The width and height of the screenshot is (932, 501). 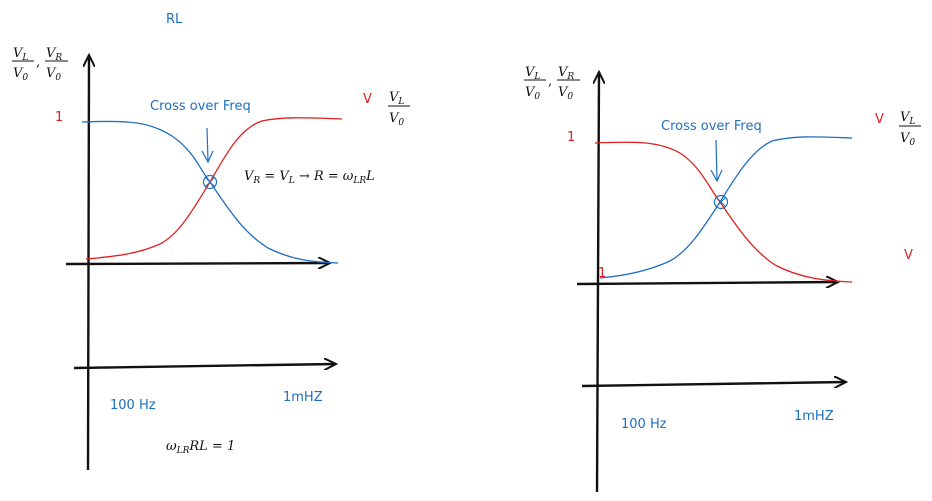 I want to click on left-freq-low-label: 100 Hz, so click(x=133, y=405).